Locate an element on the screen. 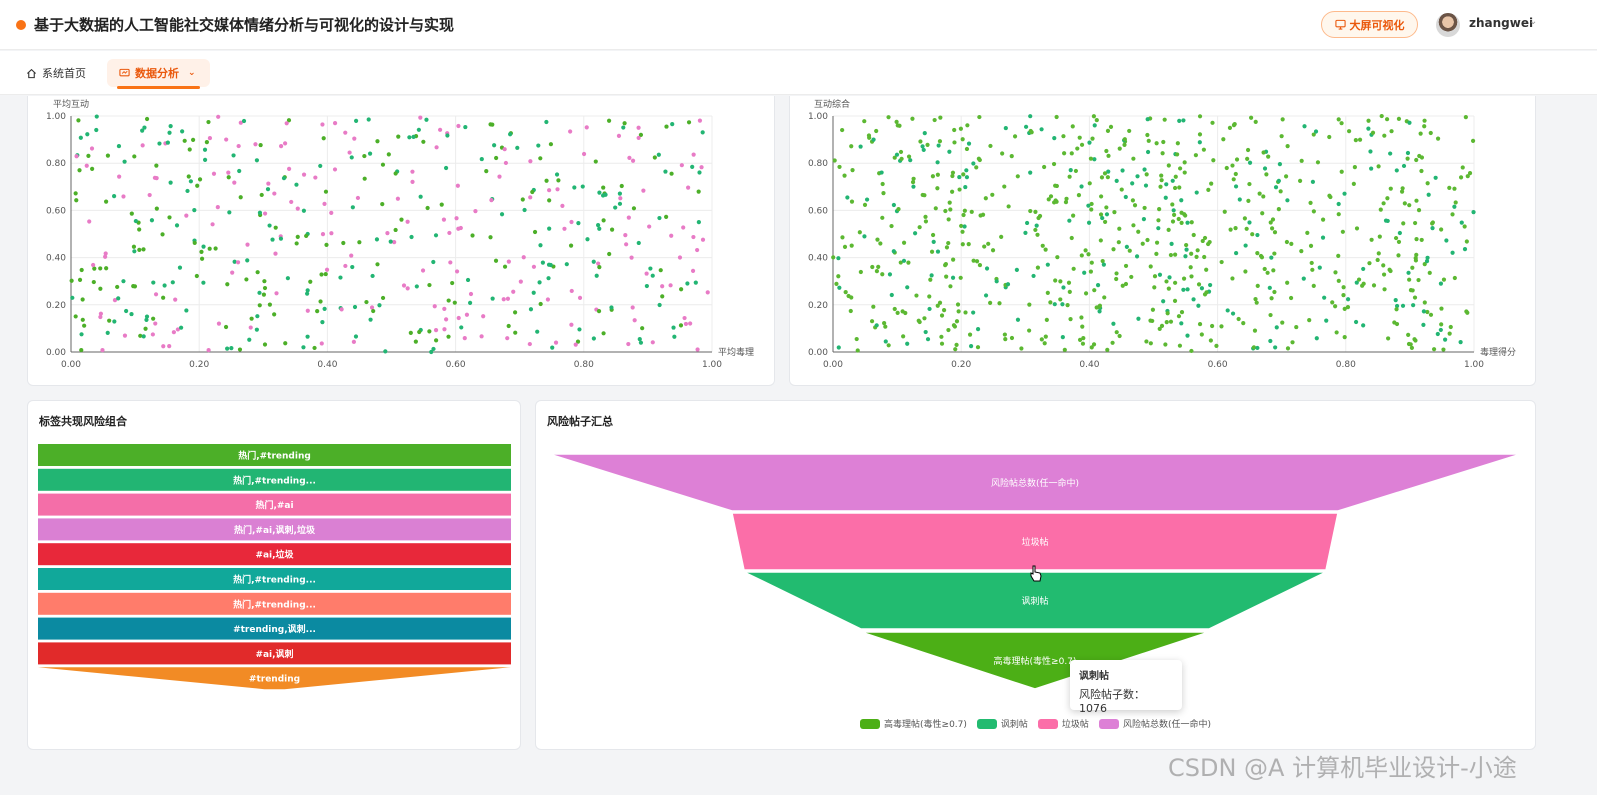 This screenshot has height=795, width=1597. funnel-segment is located at coordinates (1035, 482).